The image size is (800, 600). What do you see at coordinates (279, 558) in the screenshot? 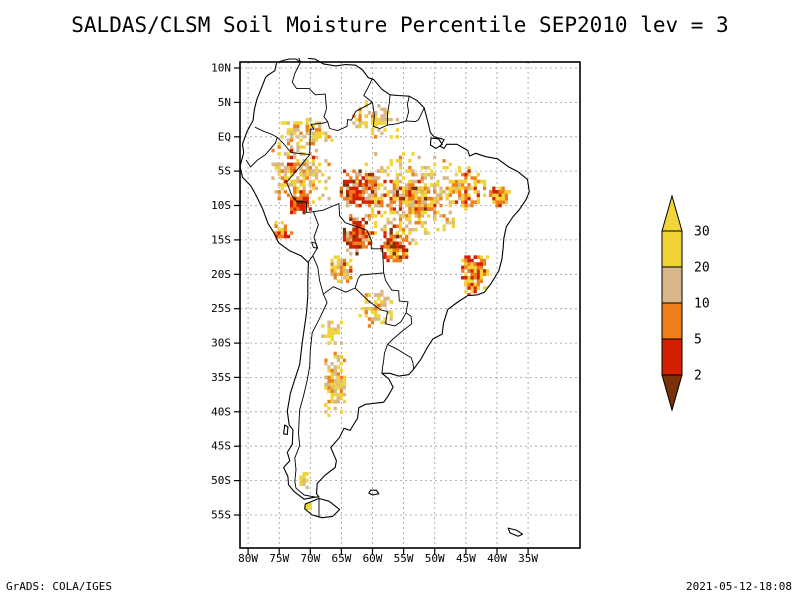
I see `lon-tick-label: 75W` at bounding box center [279, 558].